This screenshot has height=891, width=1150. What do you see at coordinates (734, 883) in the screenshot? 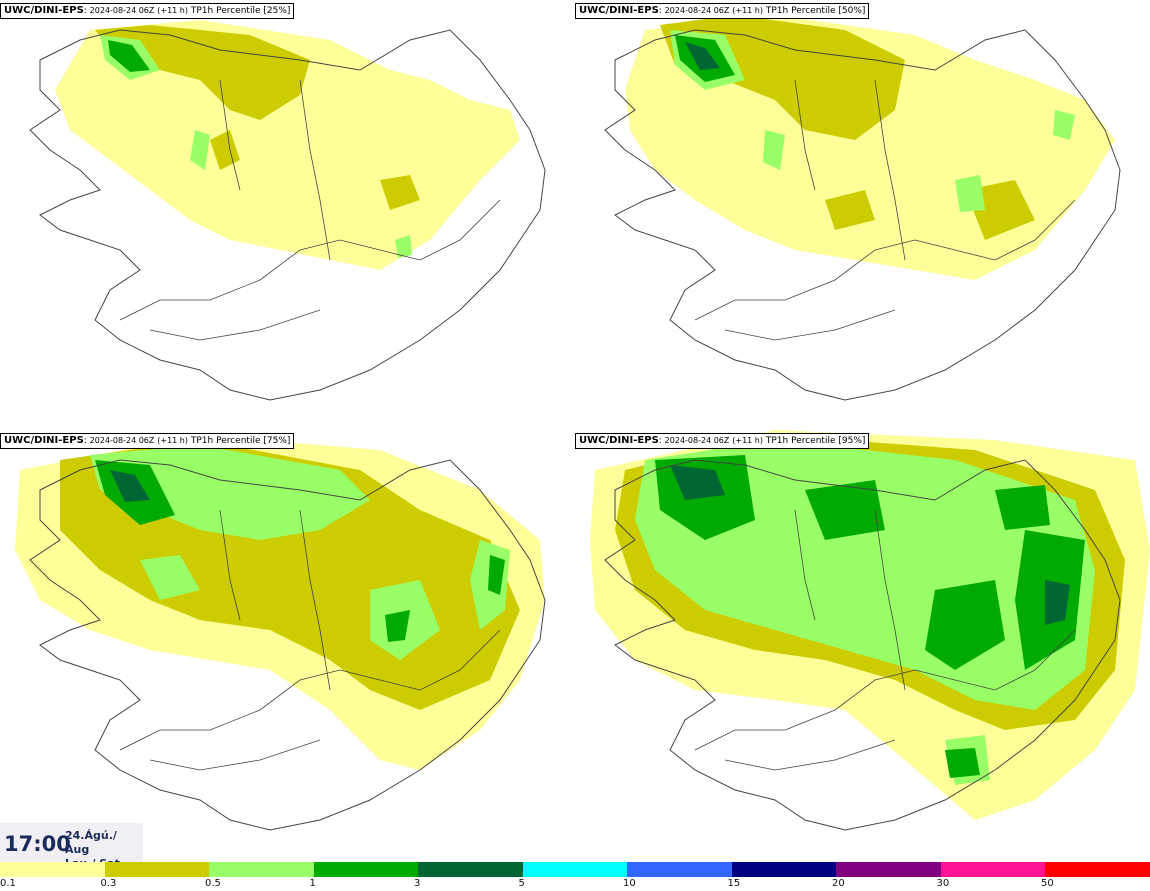
I see `legend-label: 15` at bounding box center [734, 883].